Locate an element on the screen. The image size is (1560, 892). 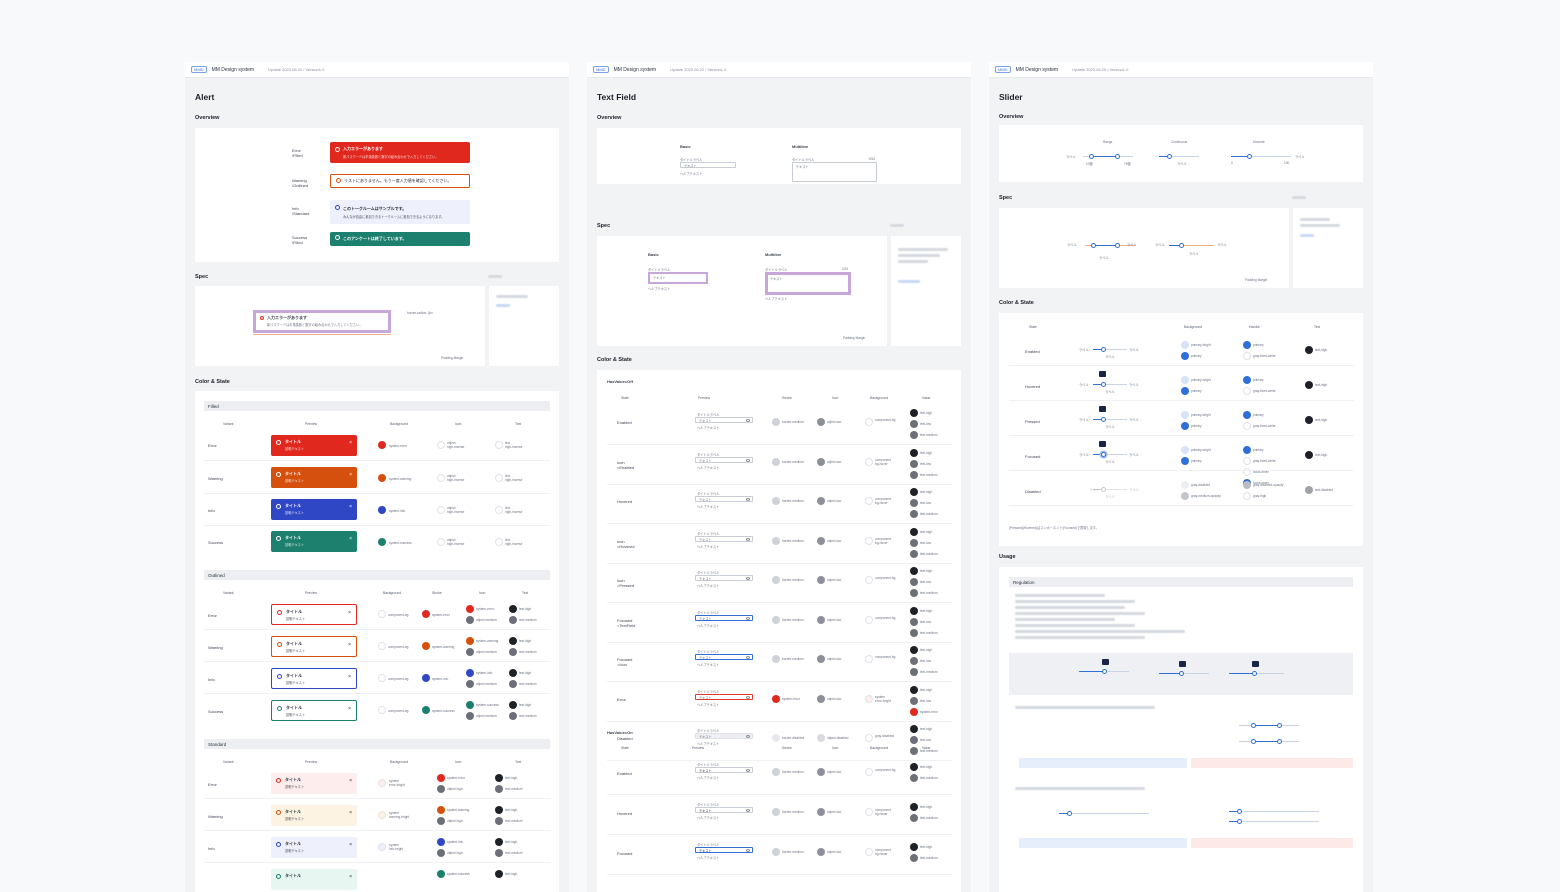
spec-legend: Padding Margin is located at coordinates (1256, 280).